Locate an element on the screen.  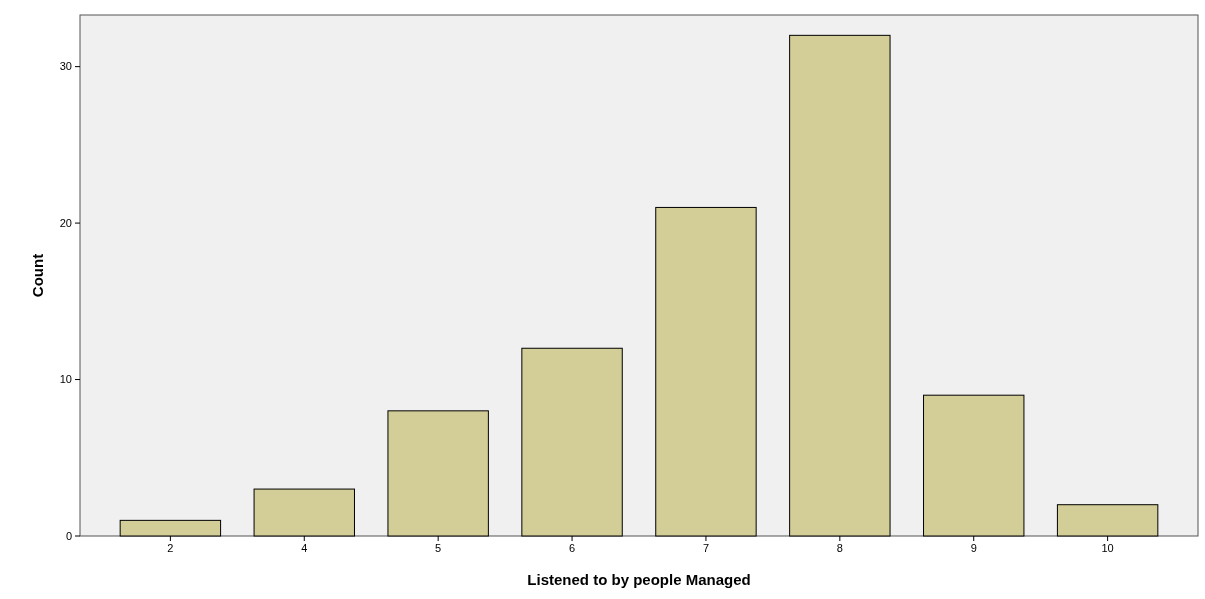
x-tick-label: 10 is located at coordinates (1107, 548).